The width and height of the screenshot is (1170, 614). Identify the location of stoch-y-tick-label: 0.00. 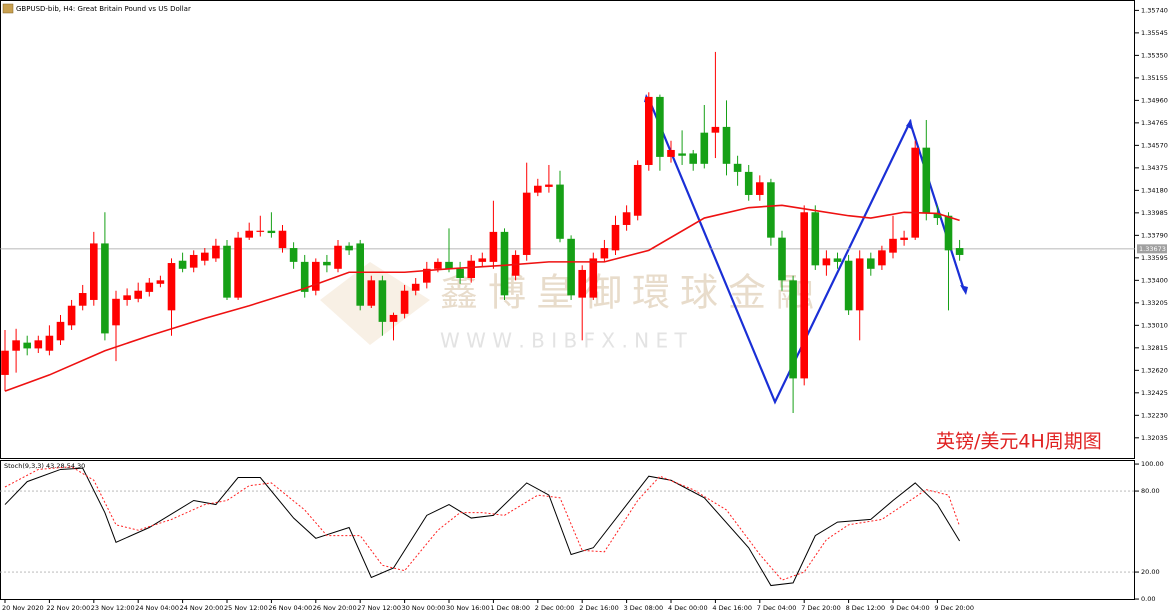
(1148, 599).